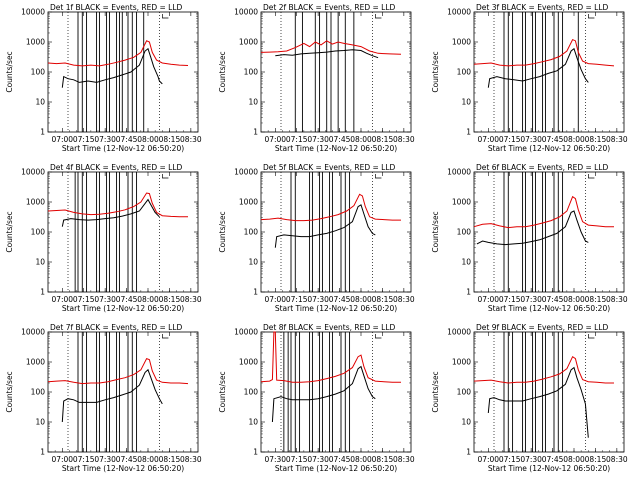 The image size is (640, 480). What do you see at coordinates (116, 167) in the screenshot?
I see `chart-title: Det 4f BLACK = Events, RED = LLD` at bounding box center [116, 167].